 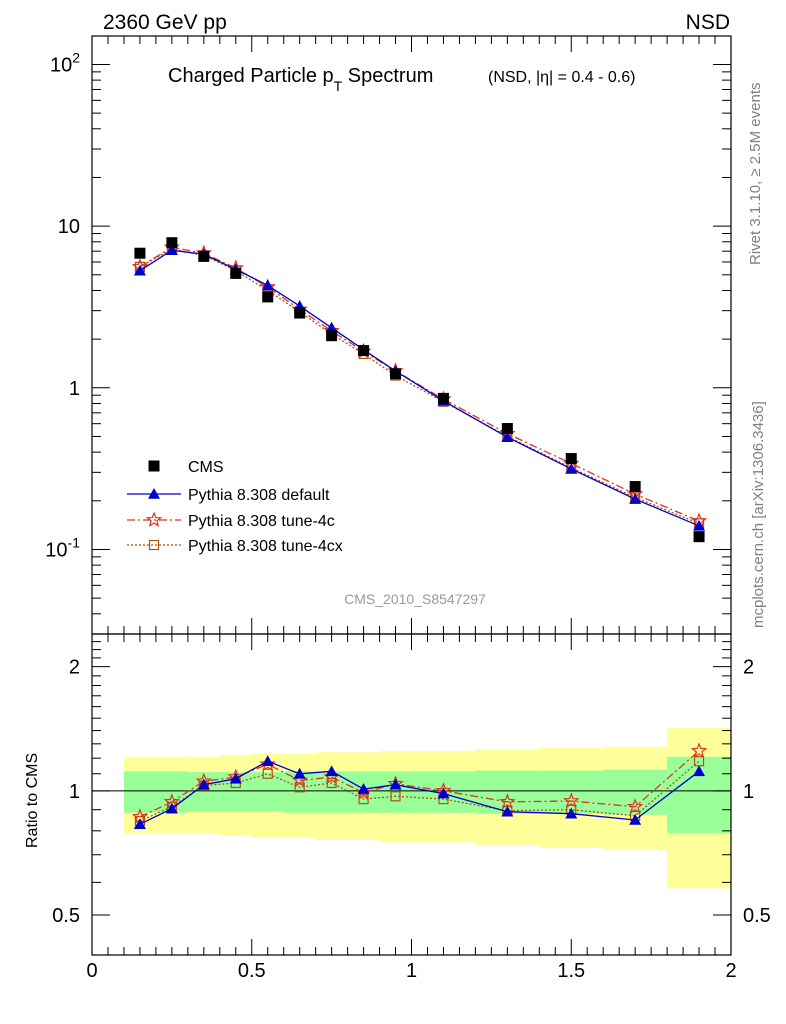 I want to click on ratio-y-tick-label: 1, so click(x=74, y=792).